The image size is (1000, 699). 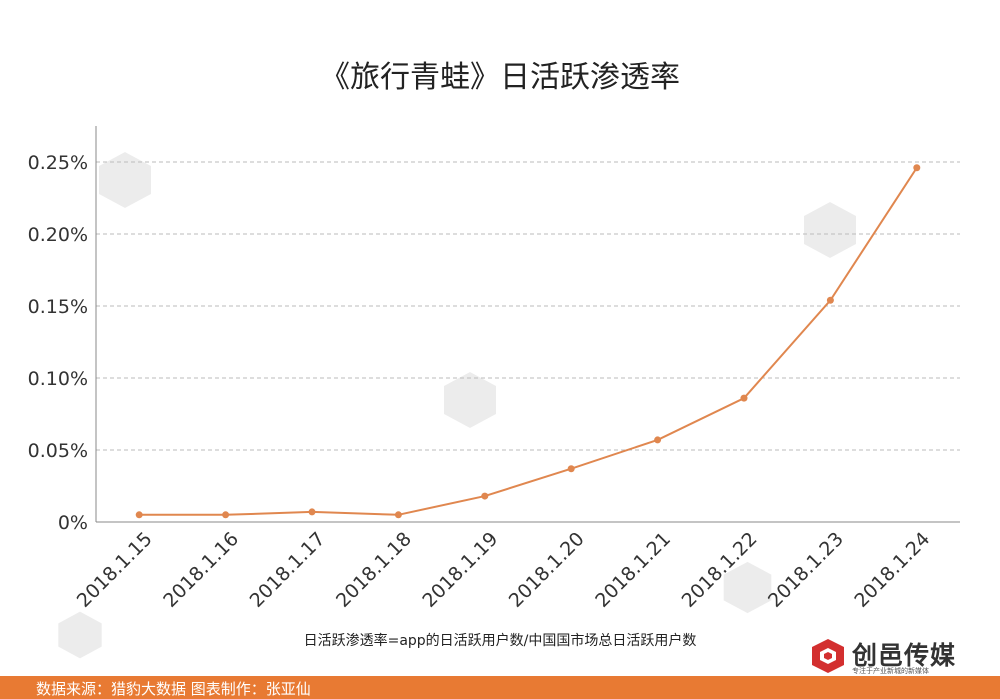 I want to click on x-tick-label: 2018.1.23, so click(x=806, y=570).